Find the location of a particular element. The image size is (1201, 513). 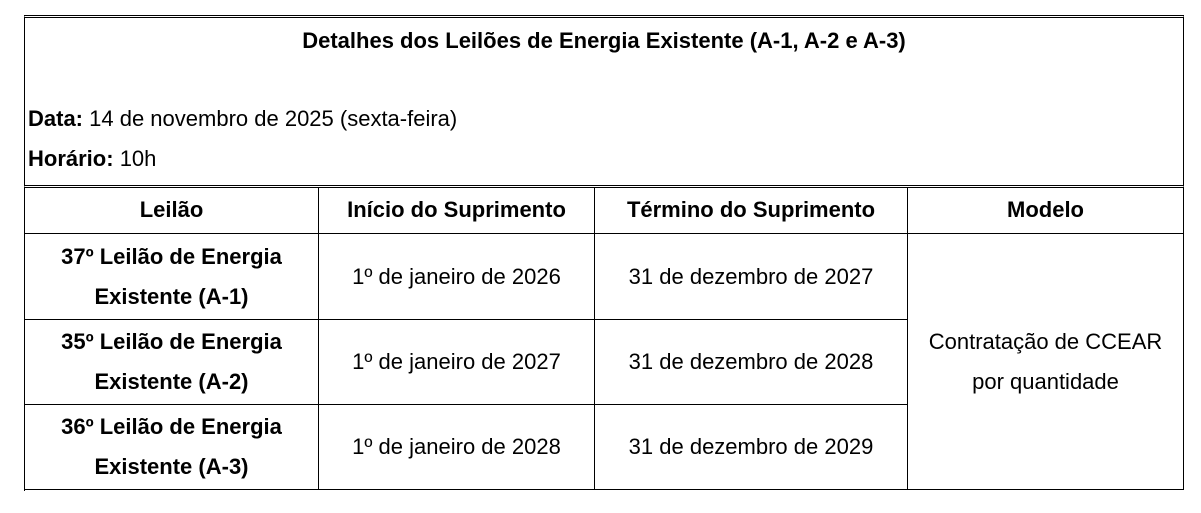

auction-name: 37º Leilão de Energia Existente (A-1) is located at coordinates (172, 277).